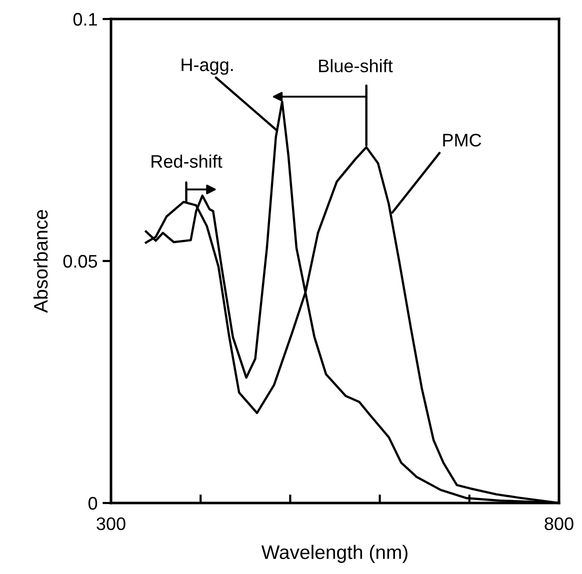 The height and width of the screenshot is (574, 582). What do you see at coordinates (334, 553) in the screenshot?
I see `x-axis-title: Wavelength (nm)` at bounding box center [334, 553].